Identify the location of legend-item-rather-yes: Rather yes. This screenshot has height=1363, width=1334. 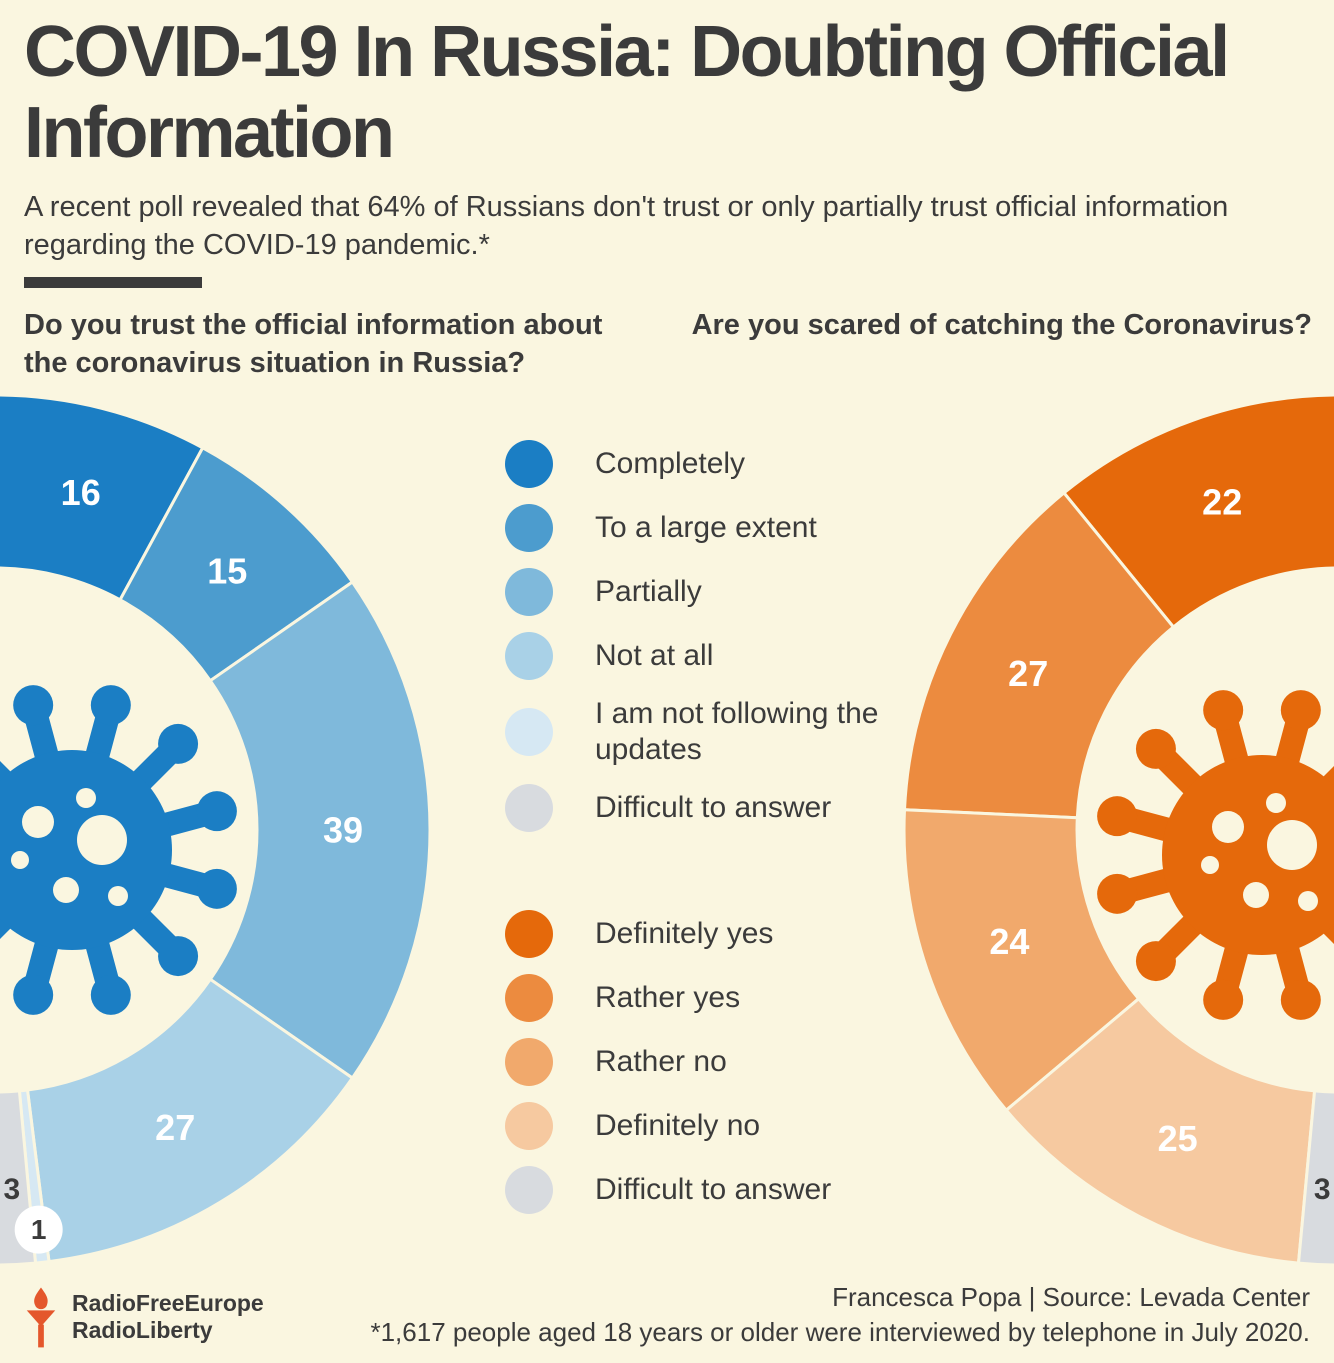
(700, 998).